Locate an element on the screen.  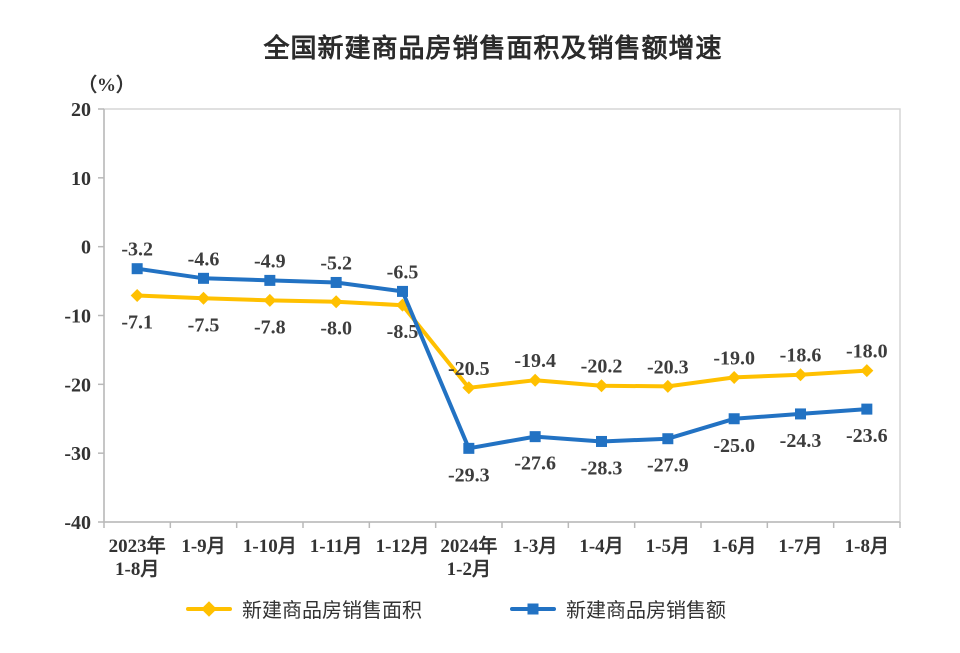
y-axis-tick-label: -40 is located at coordinates (77, 523).